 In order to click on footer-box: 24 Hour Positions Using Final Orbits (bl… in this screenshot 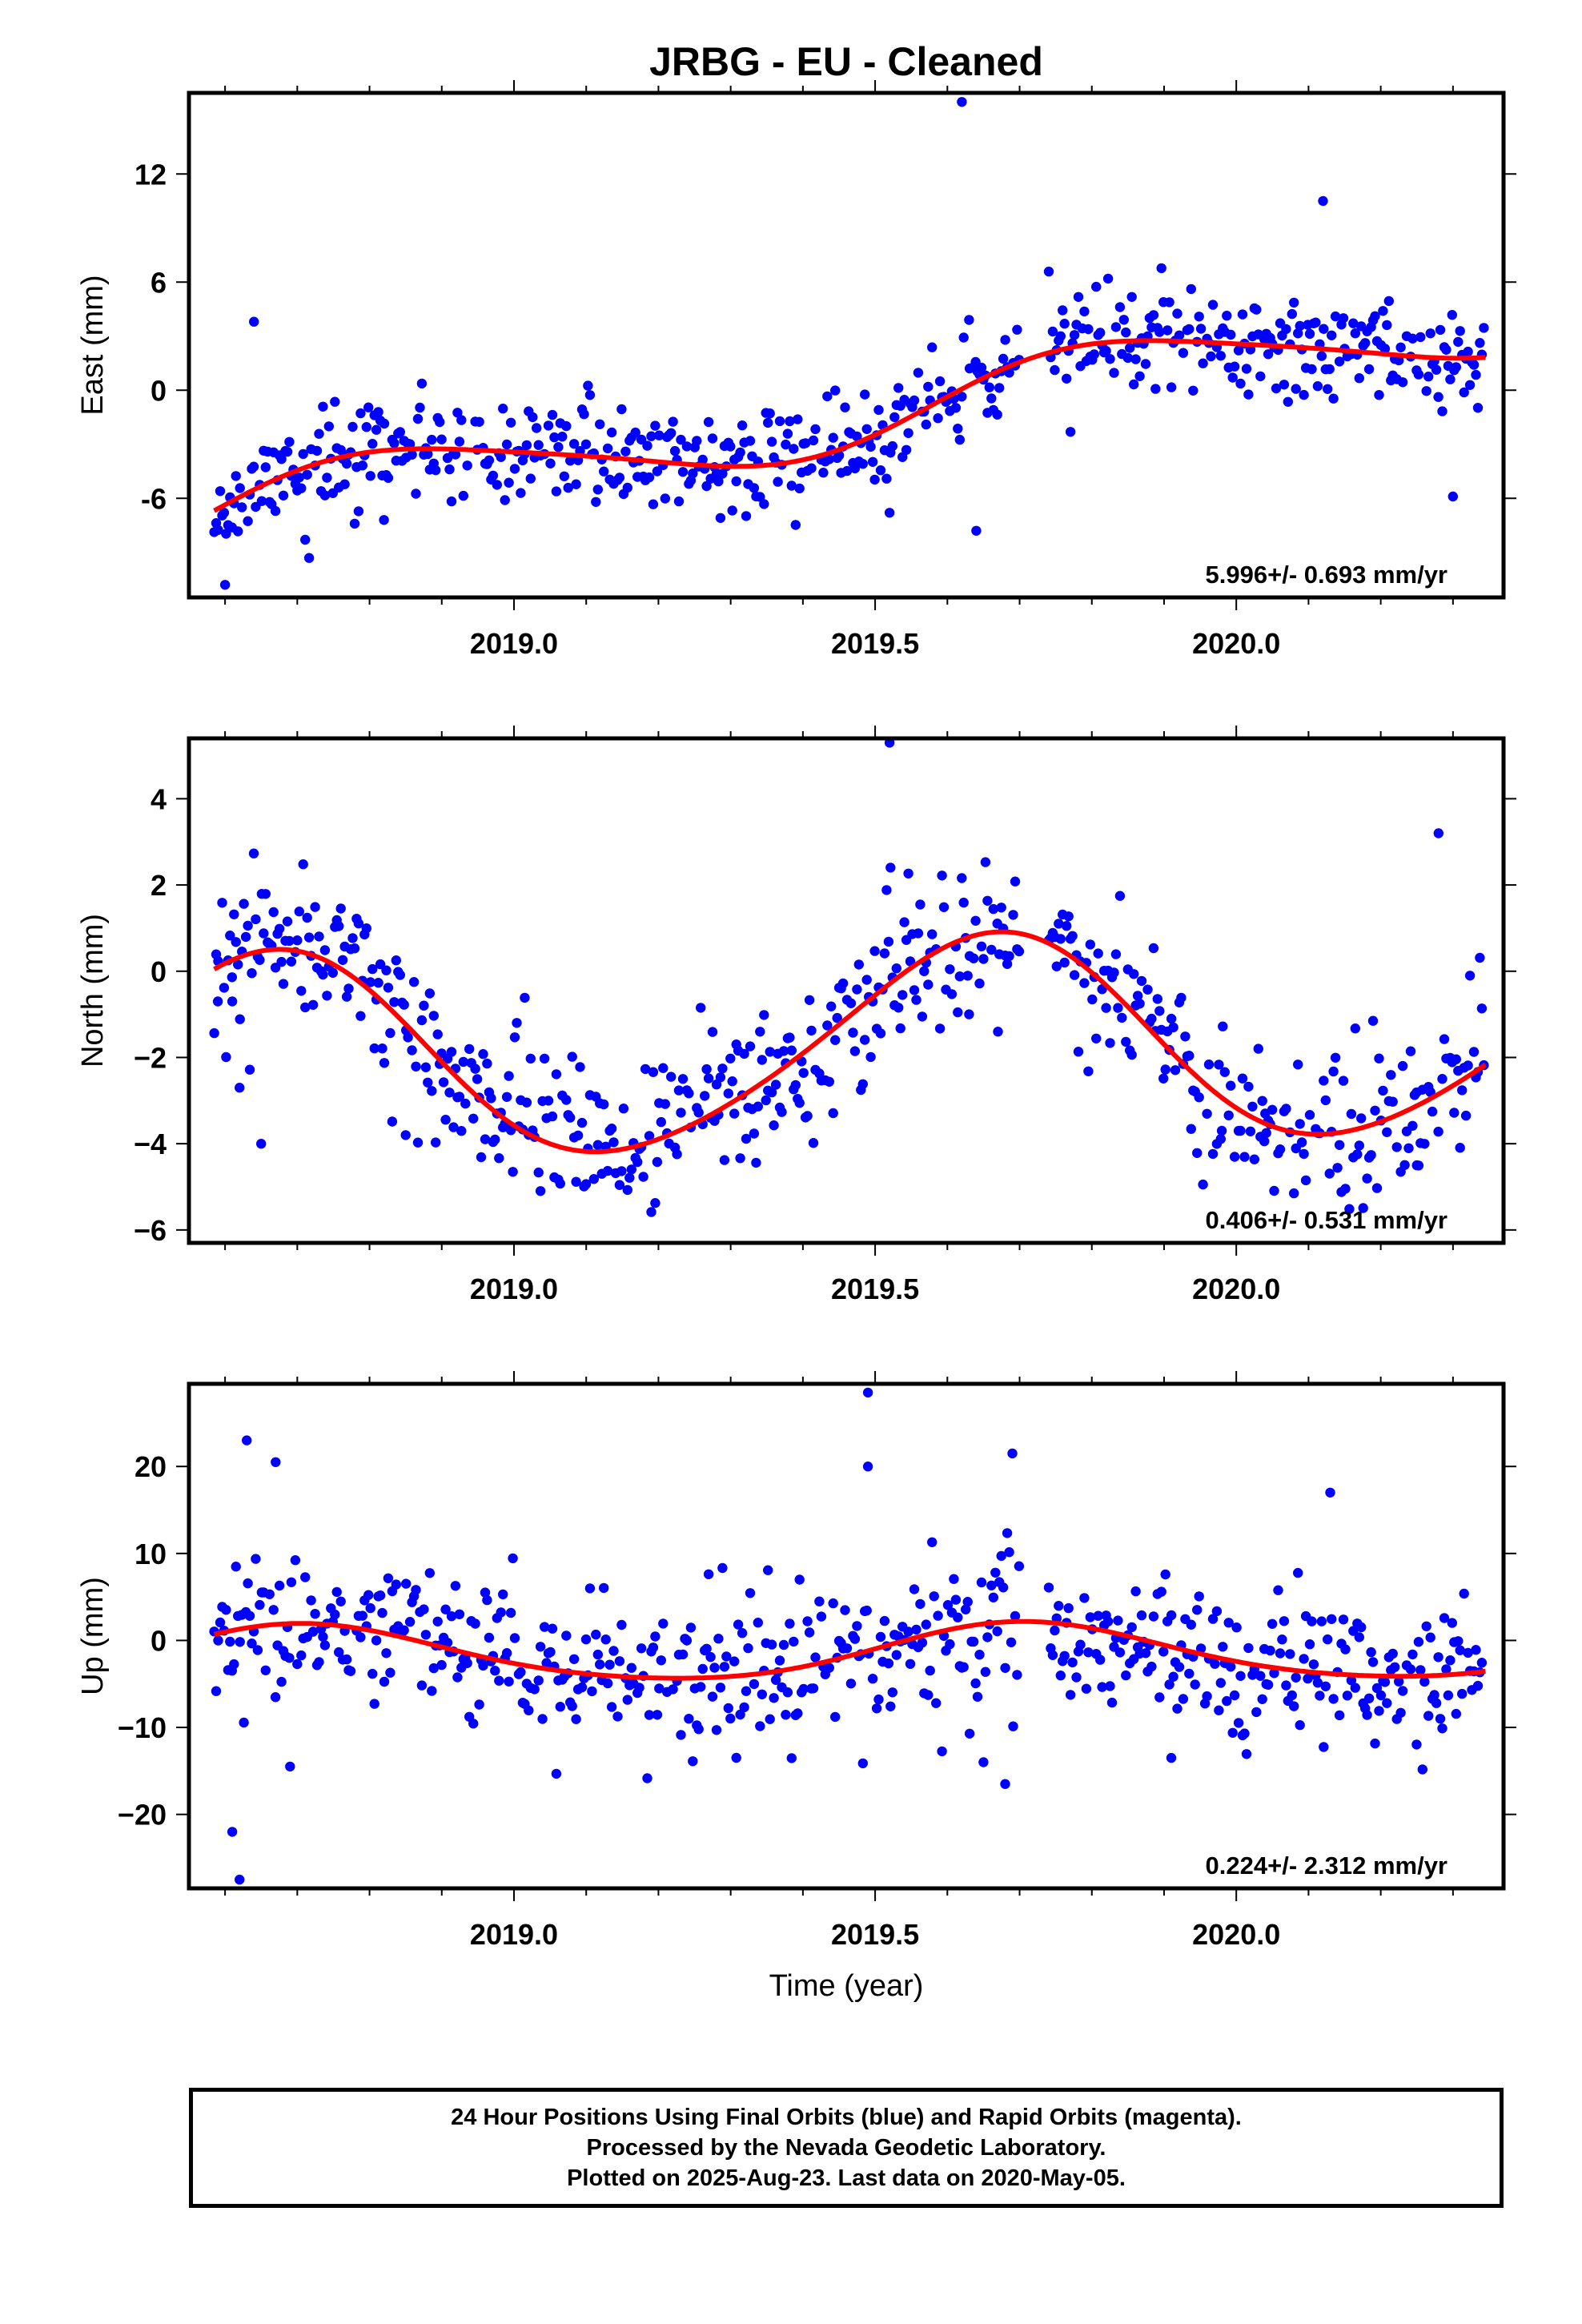, I will do `click(847, 2148)`.